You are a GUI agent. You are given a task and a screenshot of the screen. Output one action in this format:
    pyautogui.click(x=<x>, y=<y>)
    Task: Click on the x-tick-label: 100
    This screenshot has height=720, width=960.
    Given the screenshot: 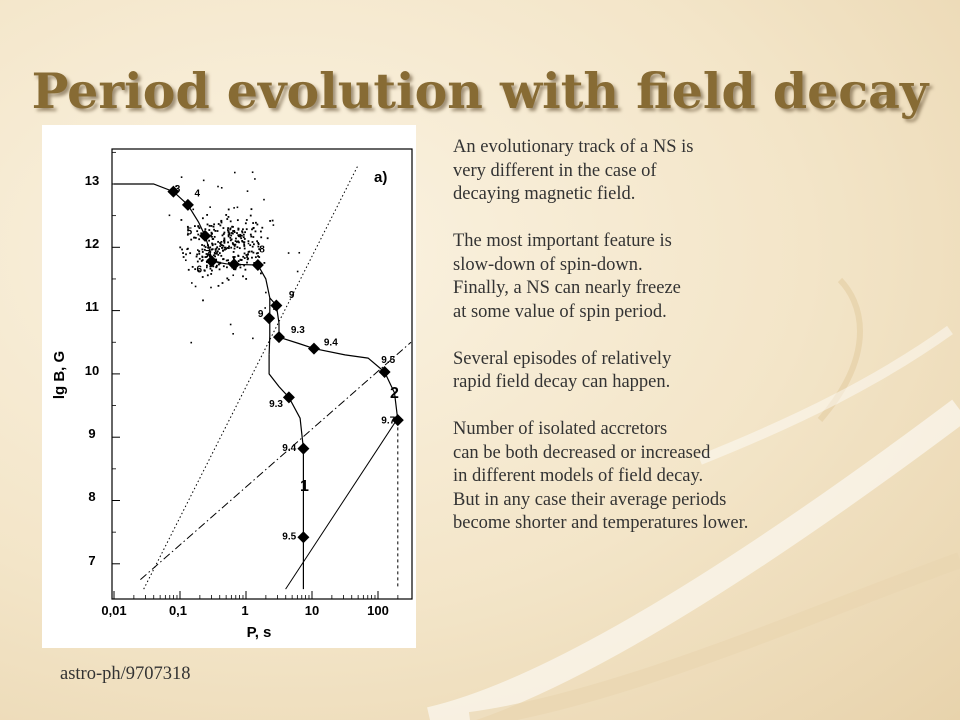 What is the action you would take?
    pyautogui.click(x=378, y=610)
    